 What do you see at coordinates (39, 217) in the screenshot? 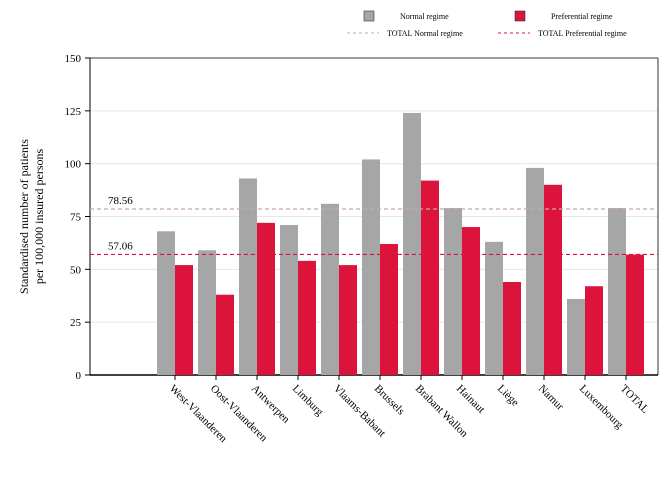
I see `y-axis-label-line: per 100,000 insured persons` at bounding box center [39, 217].